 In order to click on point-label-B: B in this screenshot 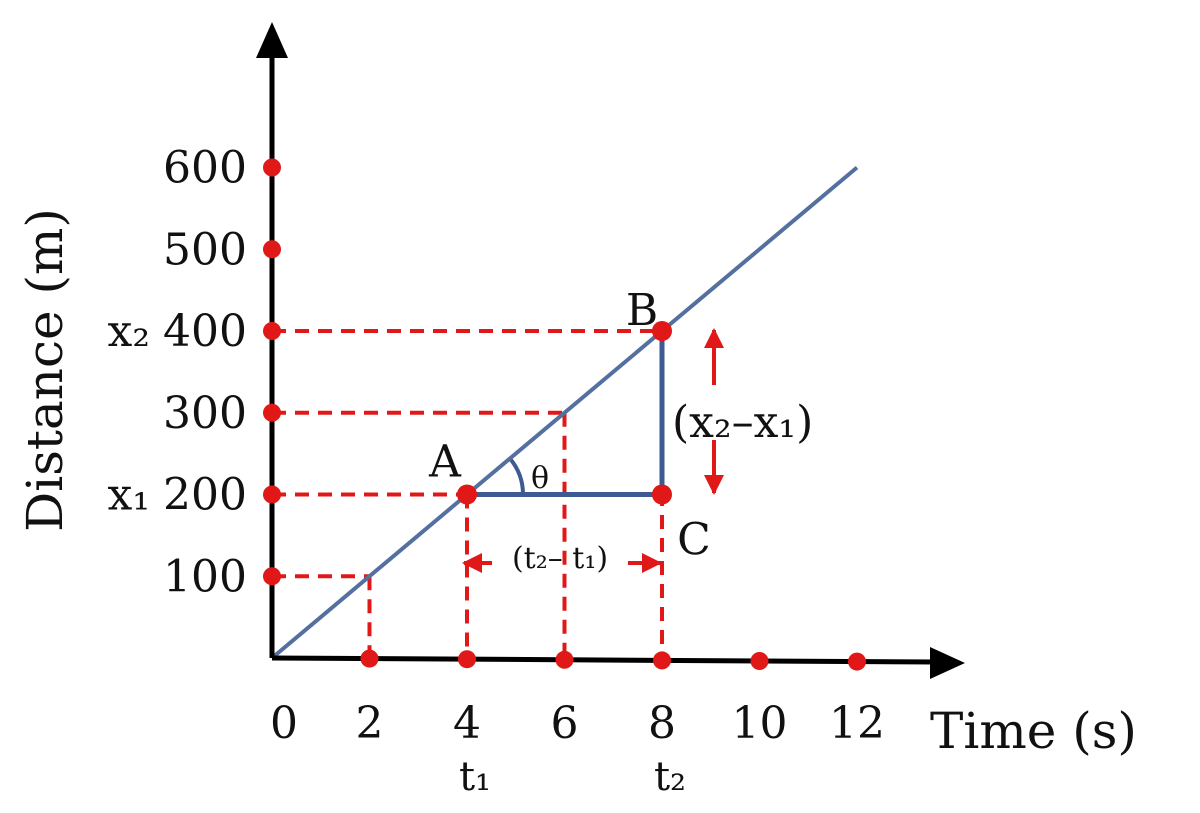, I will do `click(642, 310)`.